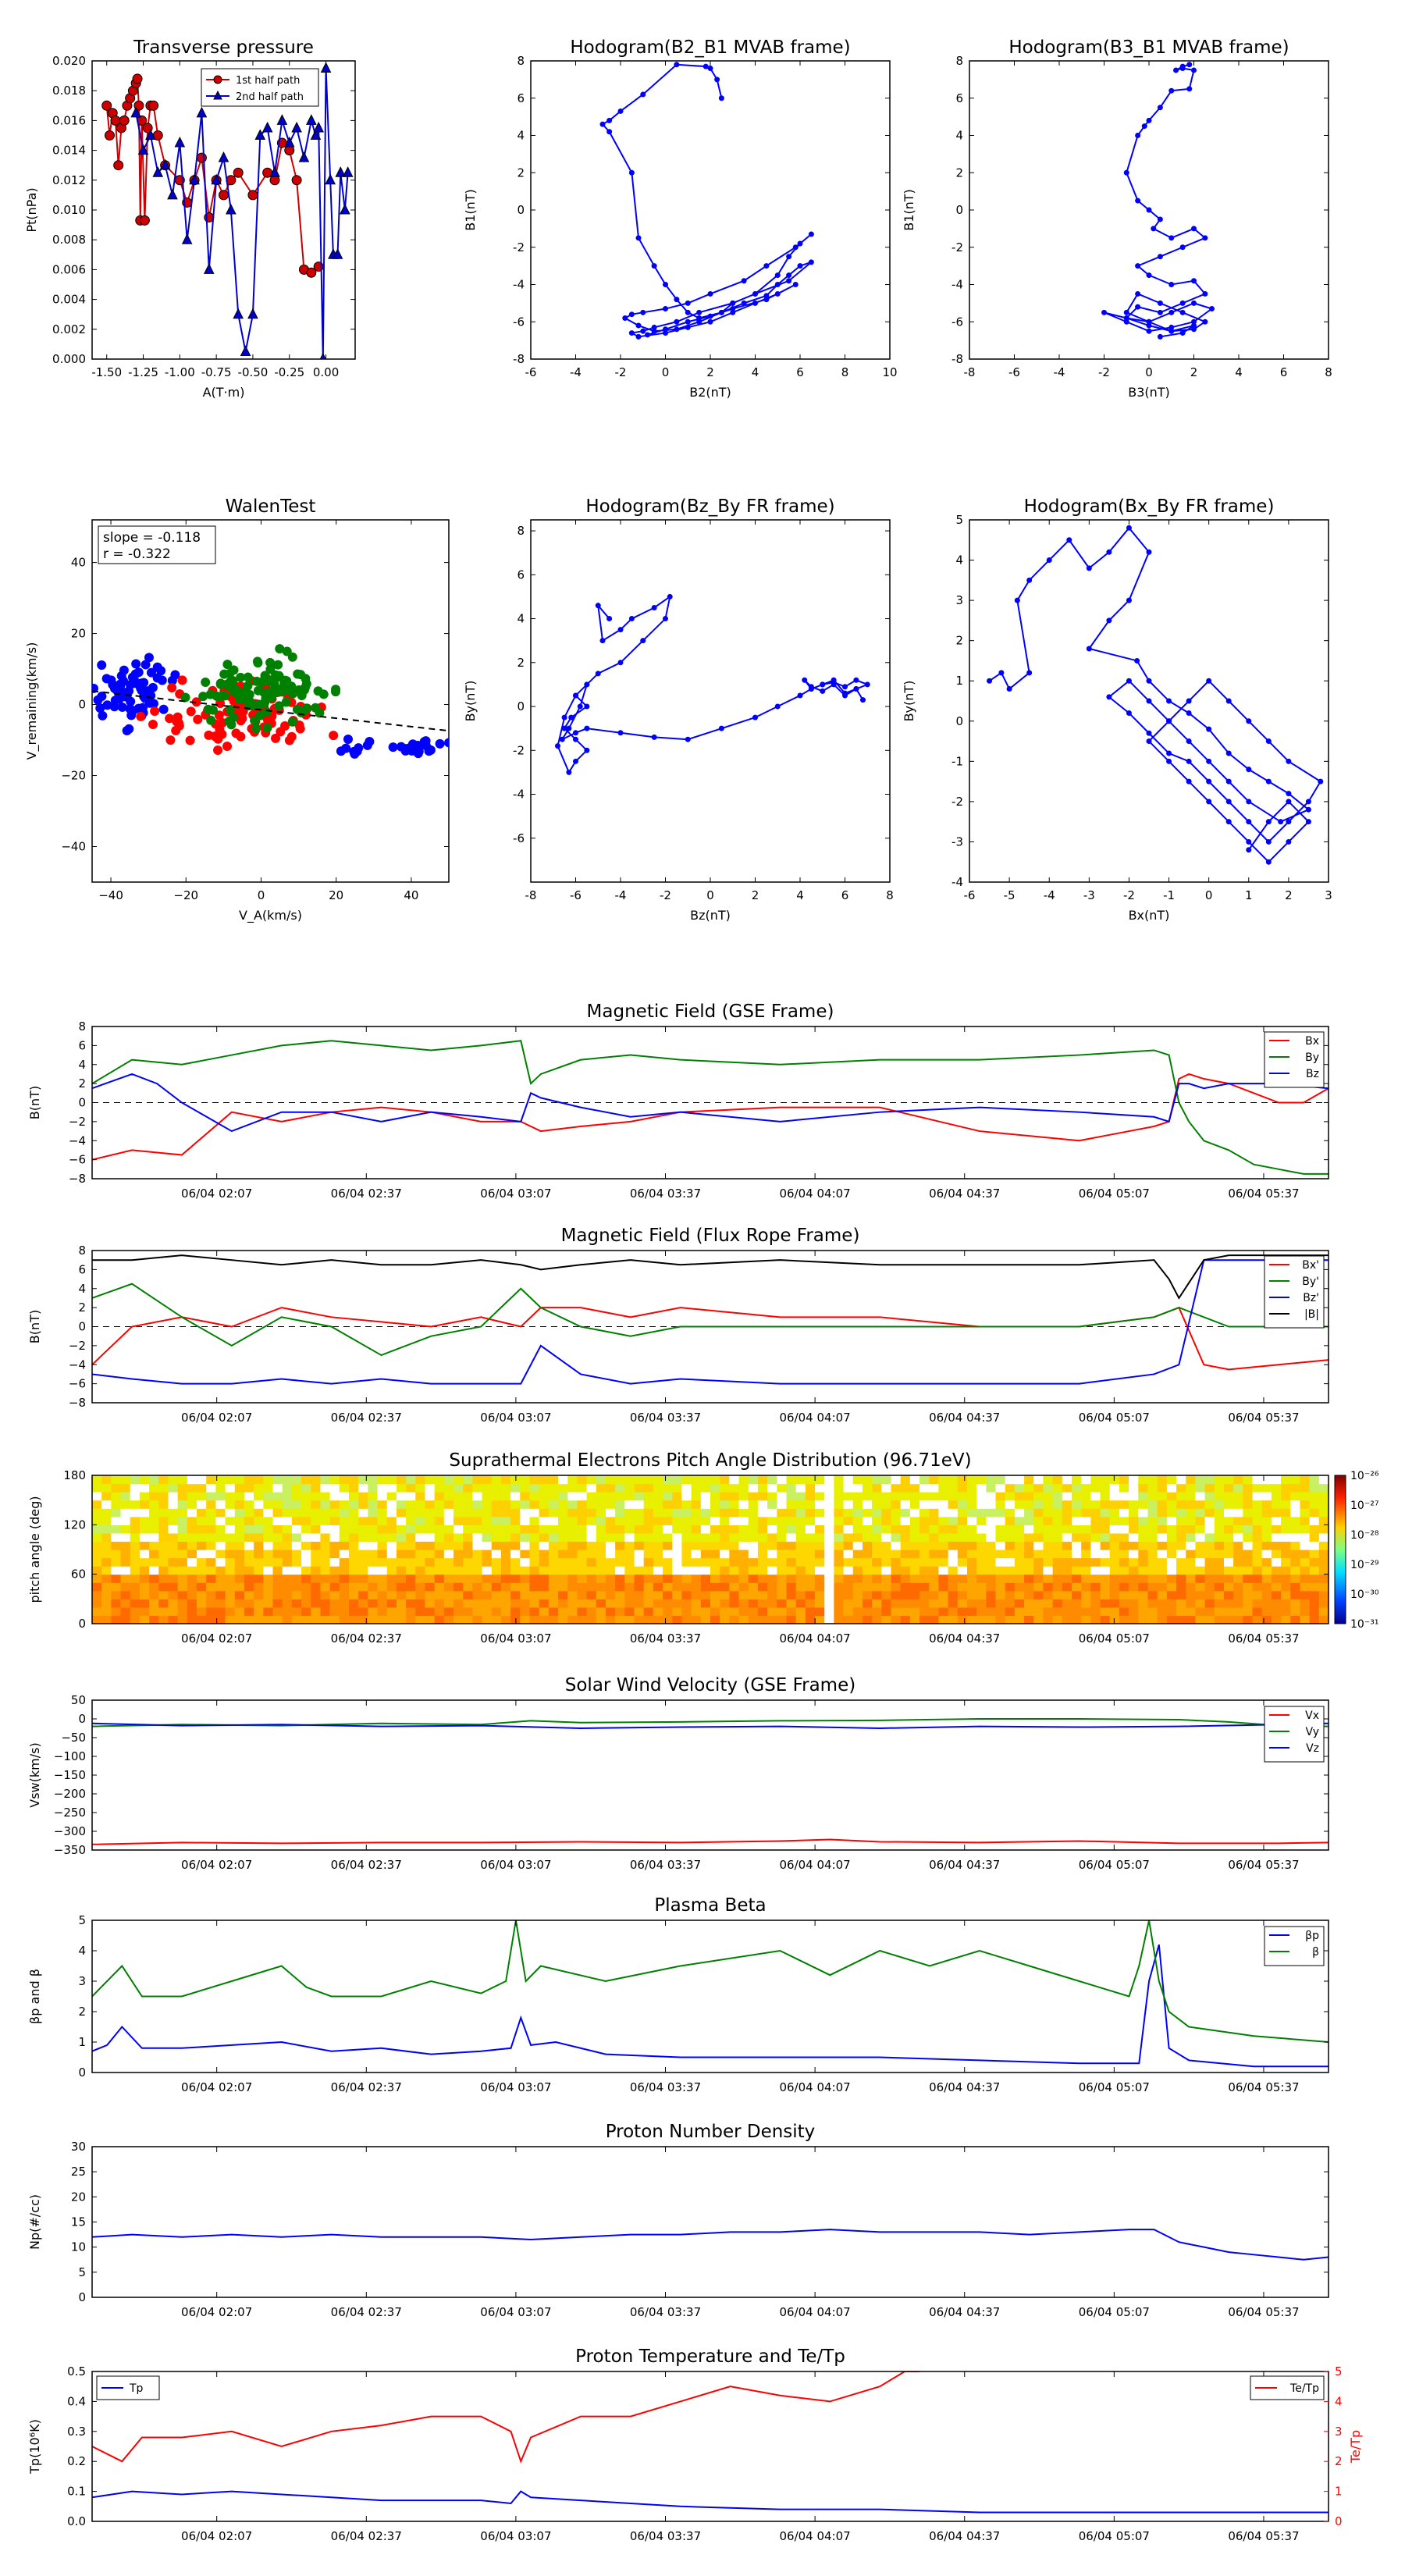  What do you see at coordinates (70, 1775) in the screenshot?
I see `y-tick-label: −150` at bounding box center [70, 1775].